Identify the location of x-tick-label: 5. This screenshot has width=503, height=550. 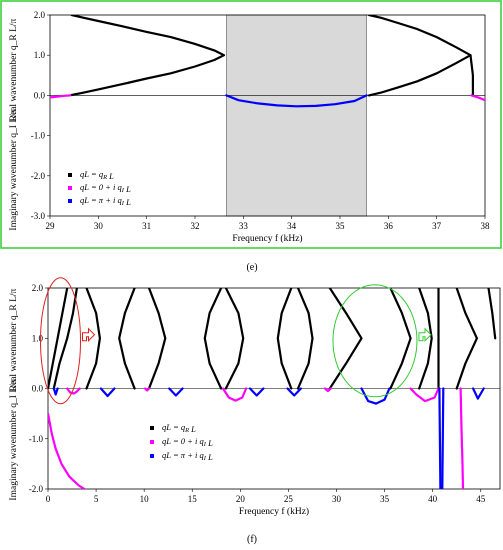
(96, 499).